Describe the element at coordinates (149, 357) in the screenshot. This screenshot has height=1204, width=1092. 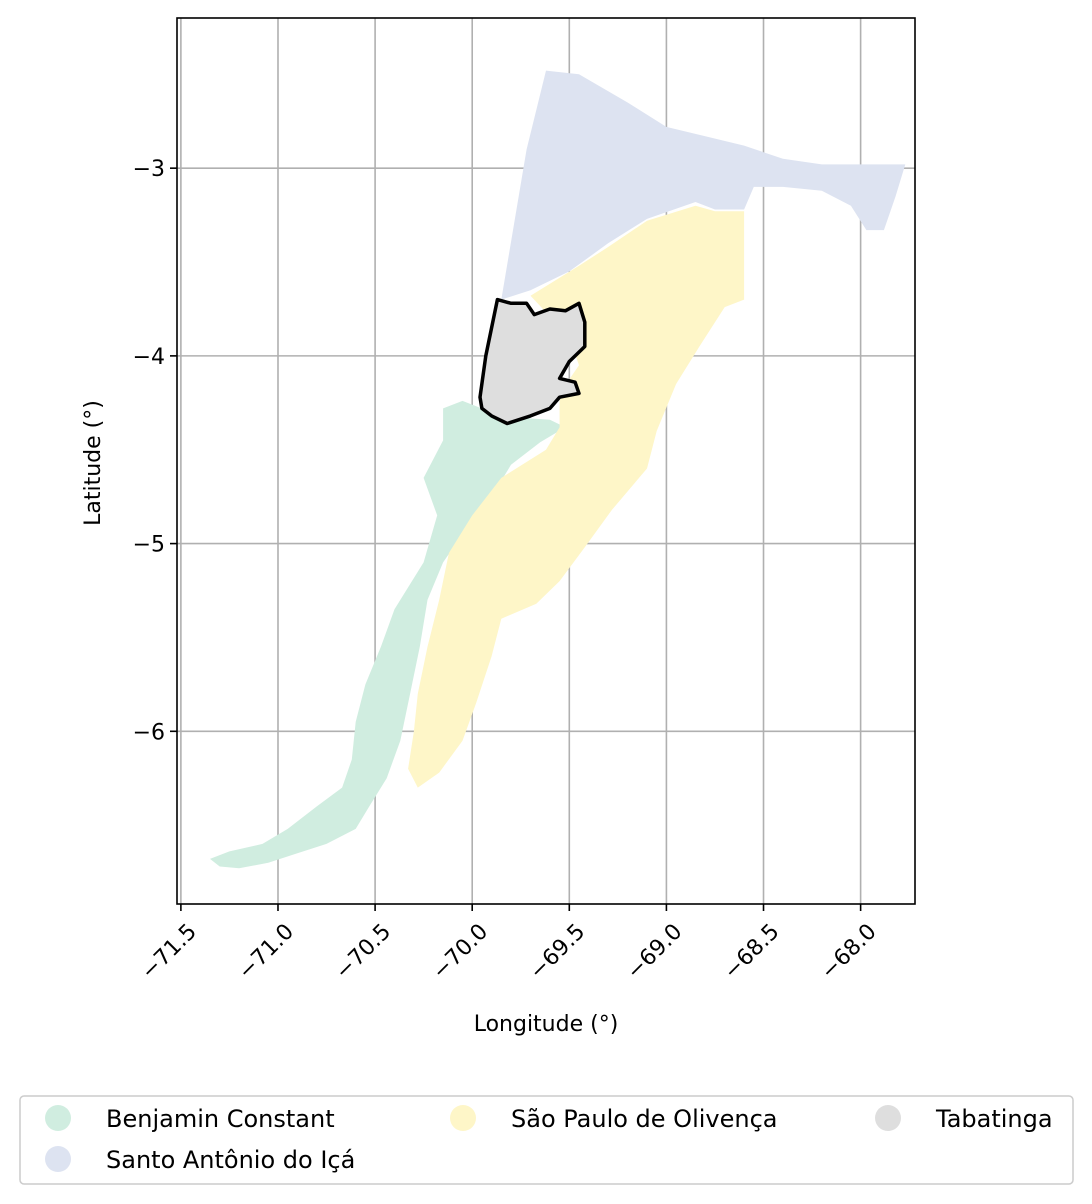
I see `y-tick-label-1: −4` at that location.